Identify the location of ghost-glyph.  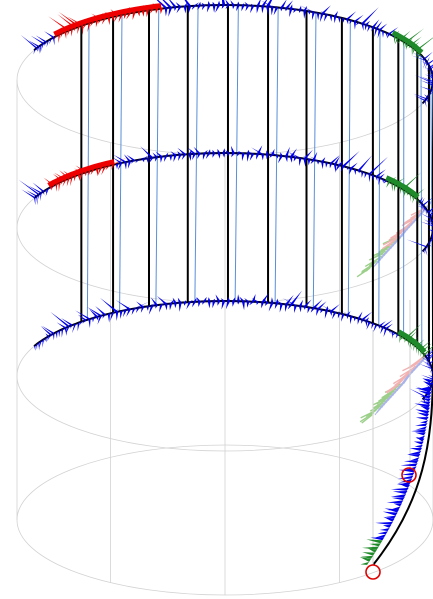
(431, 351).